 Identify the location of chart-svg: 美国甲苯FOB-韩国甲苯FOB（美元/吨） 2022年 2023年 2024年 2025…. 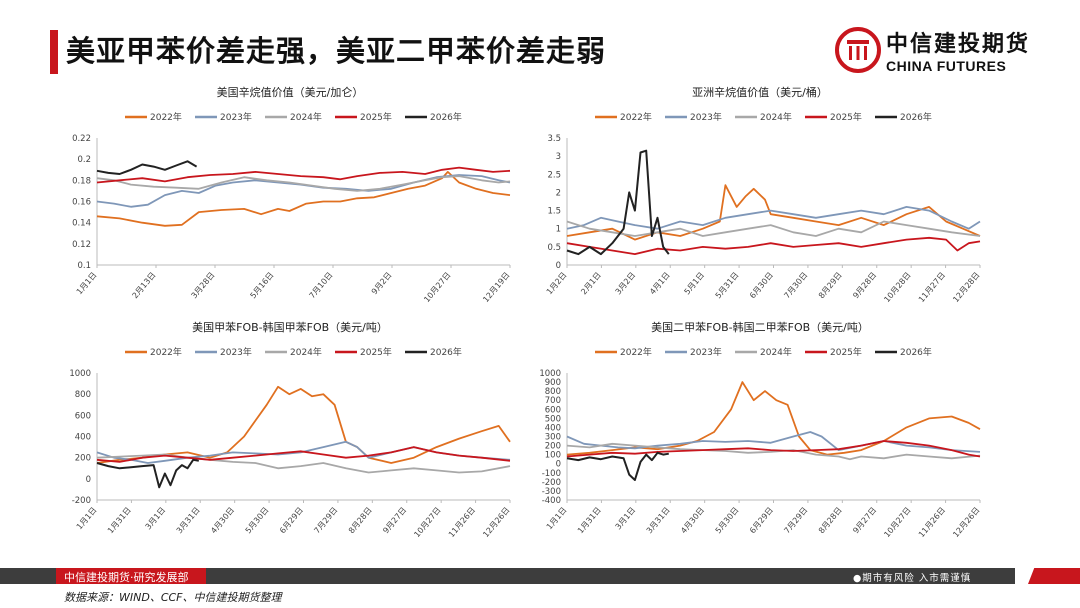
(290, 430).